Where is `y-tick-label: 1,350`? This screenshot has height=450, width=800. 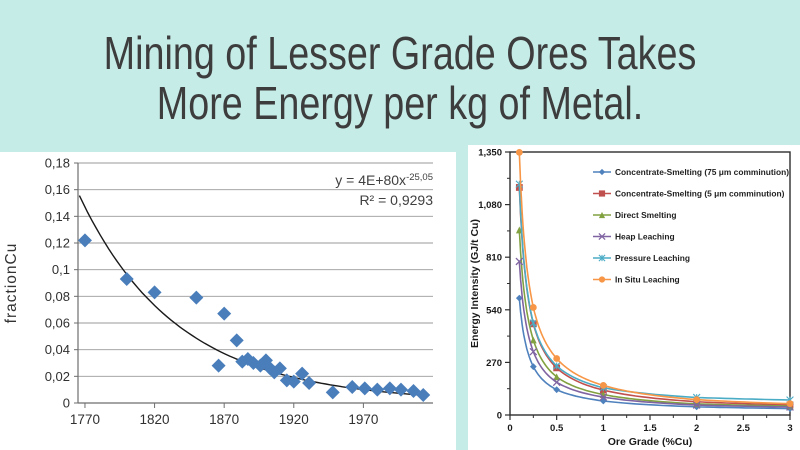
y-tick-label: 1,350 is located at coordinates (490, 153).